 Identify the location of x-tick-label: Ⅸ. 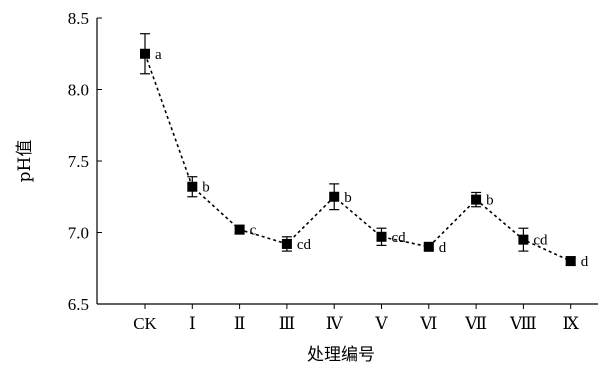
(570, 323).